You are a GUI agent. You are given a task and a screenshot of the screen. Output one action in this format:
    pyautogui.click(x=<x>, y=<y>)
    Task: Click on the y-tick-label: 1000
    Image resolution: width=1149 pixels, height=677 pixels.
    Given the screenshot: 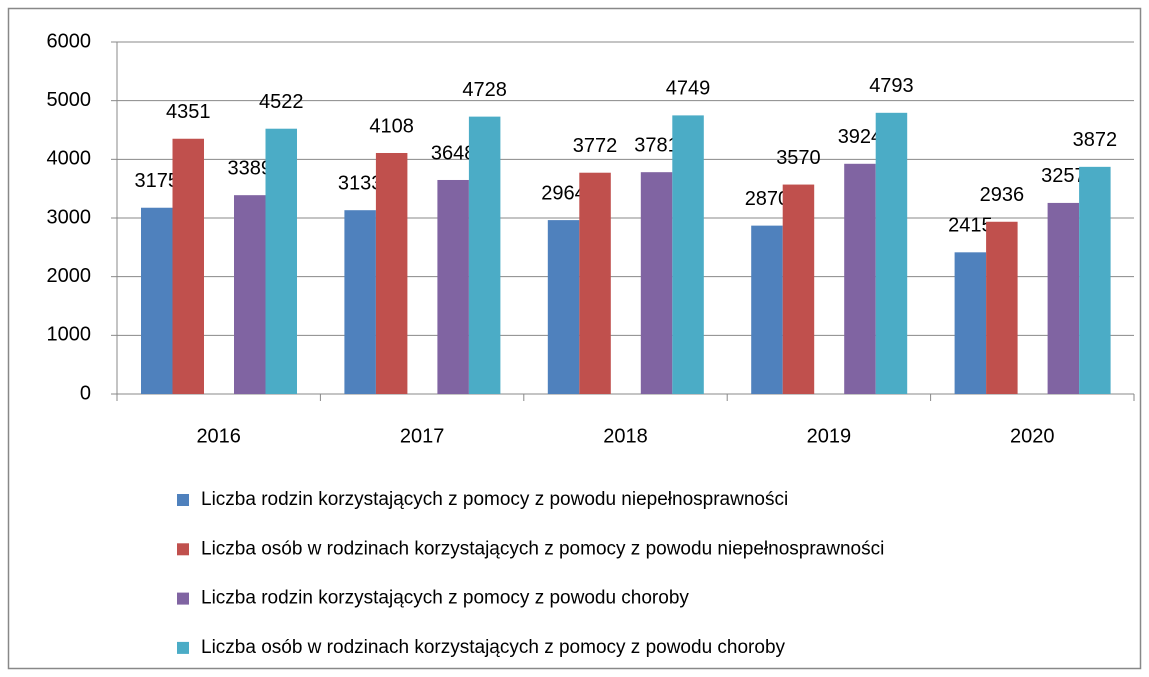 What is the action you would take?
    pyautogui.click(x=69, y=335)
    